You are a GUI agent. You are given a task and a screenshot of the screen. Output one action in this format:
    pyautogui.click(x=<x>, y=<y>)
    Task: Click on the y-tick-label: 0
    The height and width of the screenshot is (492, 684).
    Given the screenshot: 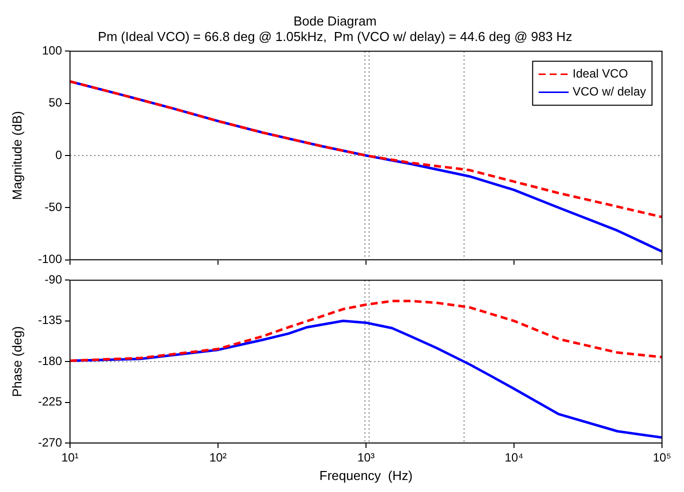 What is the action you would take?
    pyautogui.click(x=58, y=155)
    